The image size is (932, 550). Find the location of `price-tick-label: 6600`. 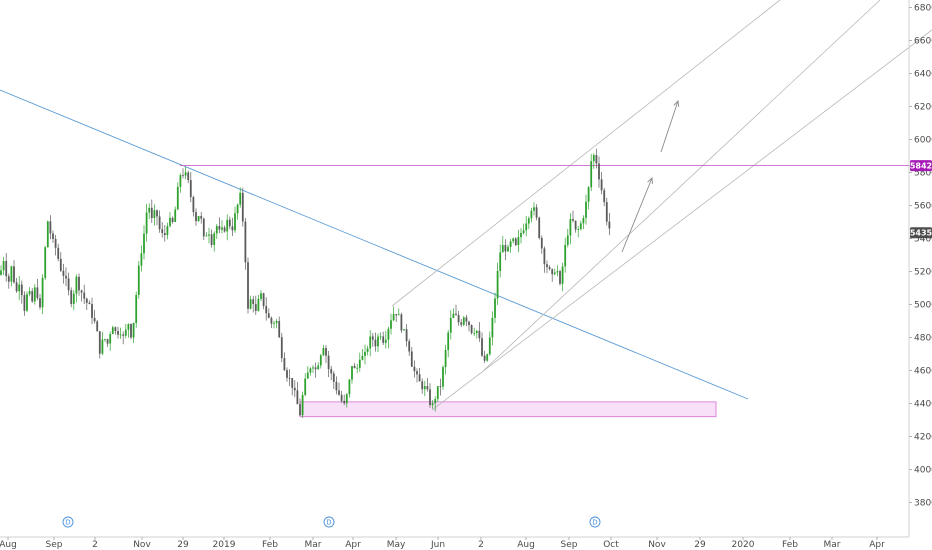

price-tick-label: 6600 is located at coordinates (923, 42).